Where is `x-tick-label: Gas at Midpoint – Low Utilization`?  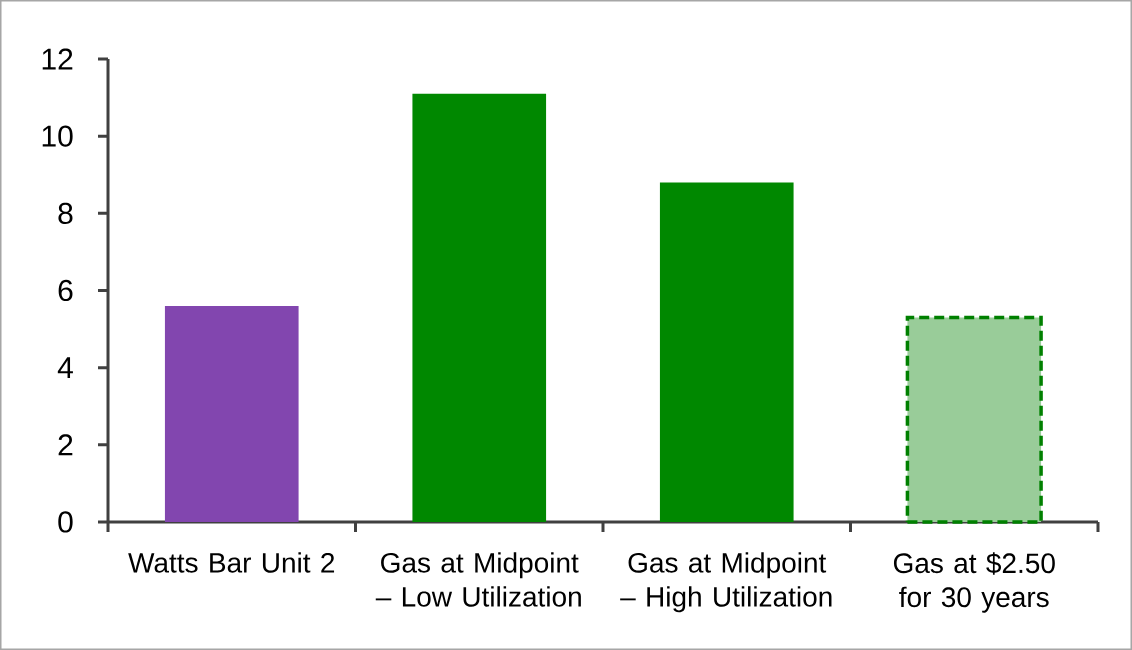 x-tick-label: Gas at Midpoint – Low Utilization is located at coordinates (478, 579).